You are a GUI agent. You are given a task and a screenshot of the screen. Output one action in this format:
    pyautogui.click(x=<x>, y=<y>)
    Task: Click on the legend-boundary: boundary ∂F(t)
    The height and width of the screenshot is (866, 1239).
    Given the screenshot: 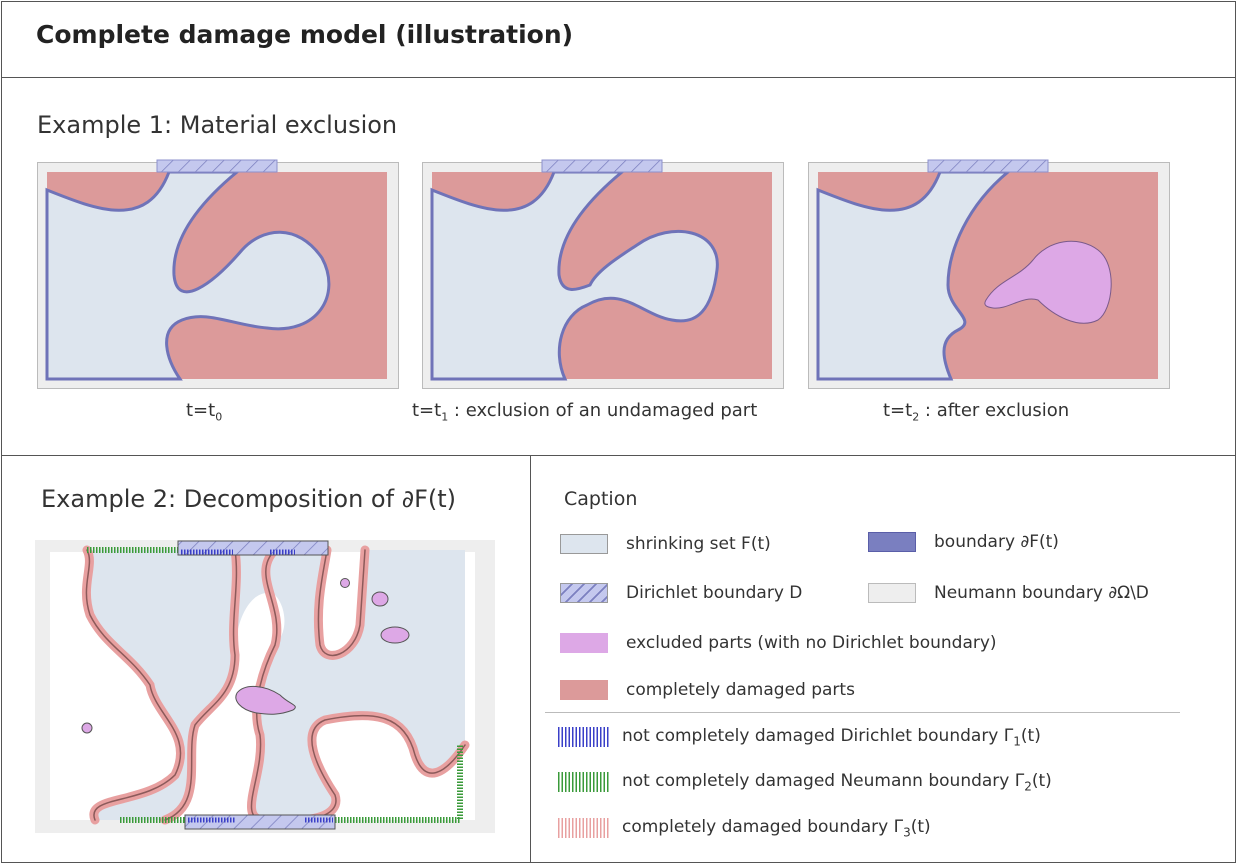 What is the action you would take?
    pyautogui.click(x=963, y=542)
    